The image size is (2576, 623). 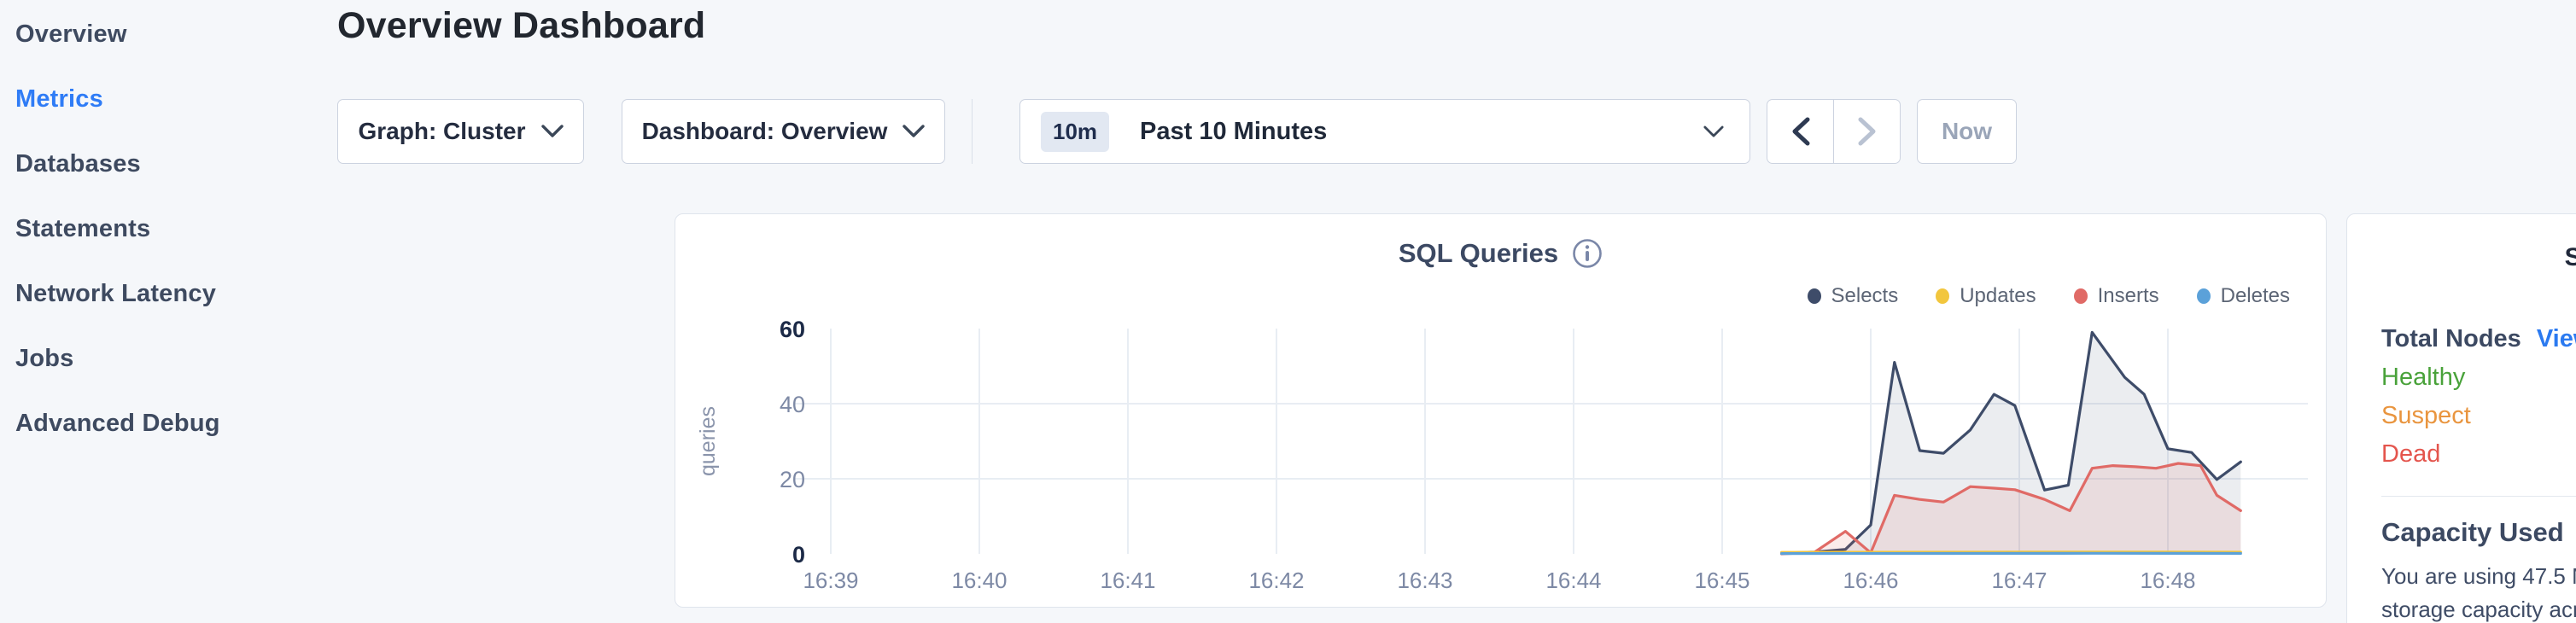 I want to click on graph-scope-dropdown: Graph: Cluster, so click(x=460, y=131).